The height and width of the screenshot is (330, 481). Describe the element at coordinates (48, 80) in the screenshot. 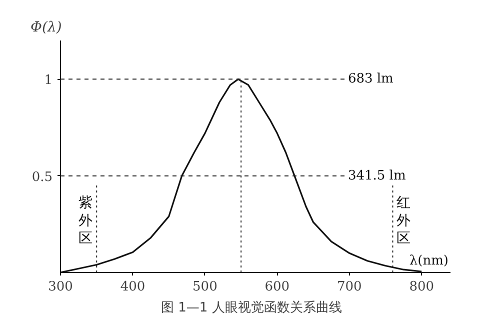

I see `y-tick-label: 1` at that location.